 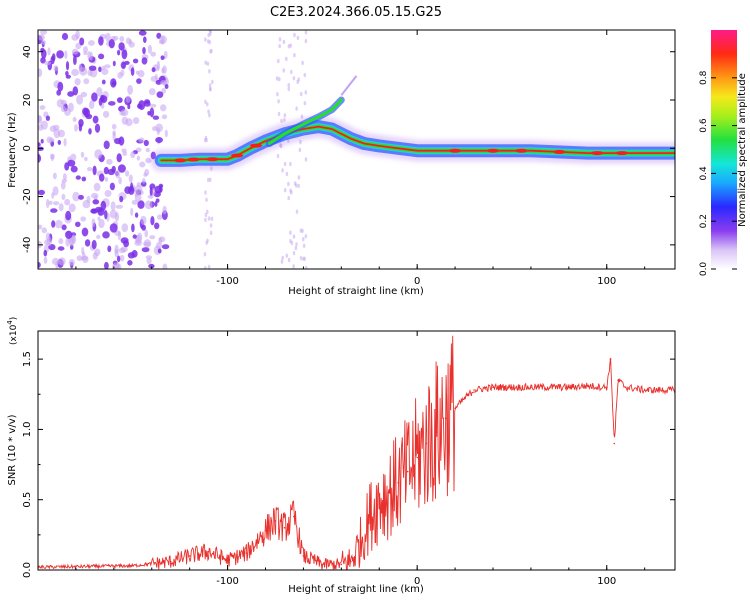 I want to click on snr-multiplier-exp: 4, so click(x=10, y=322).